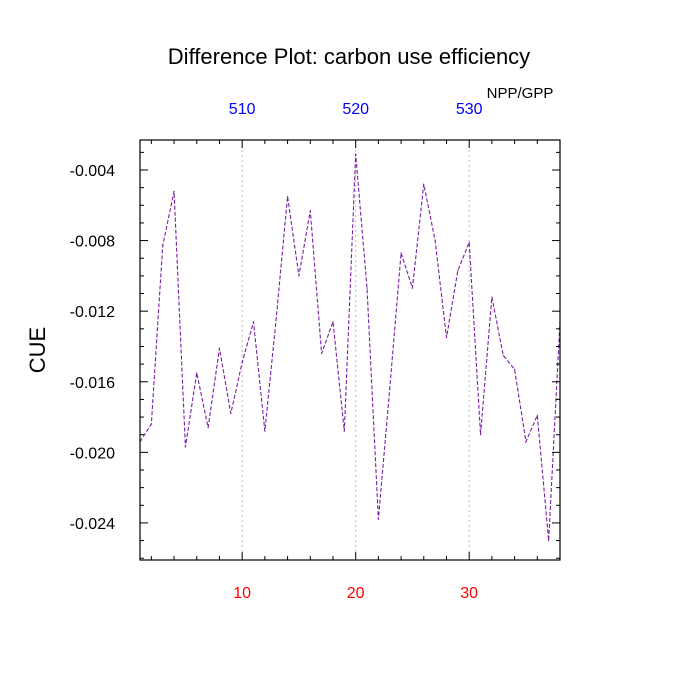 This screenshot has height=700, width=700. I want to click on y-tick-label: -0.004, so click(92, 171).